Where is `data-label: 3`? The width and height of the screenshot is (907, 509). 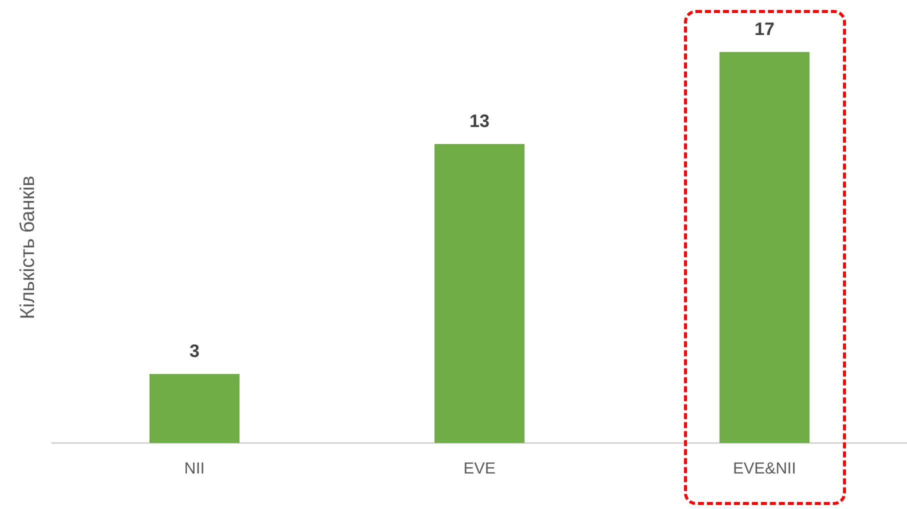 data-label: 3 is located at coordinates (194, 351).